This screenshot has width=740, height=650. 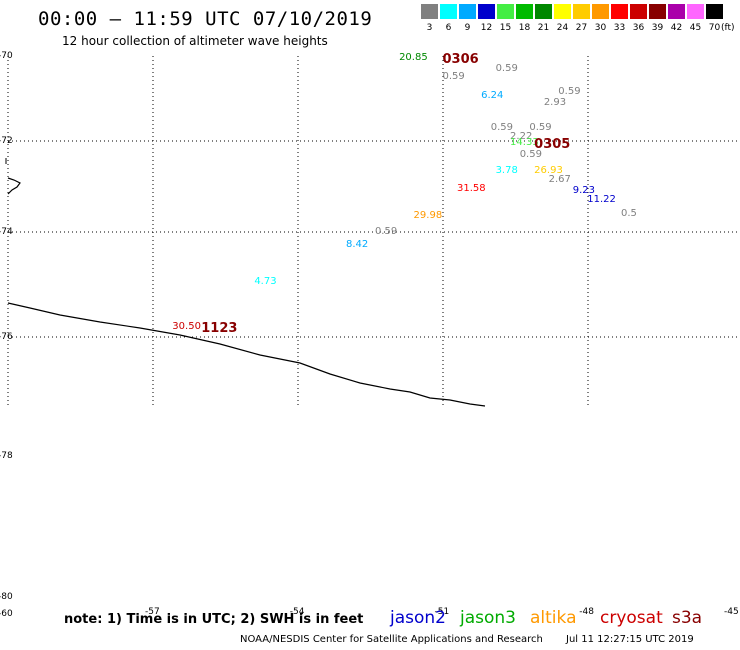 I want to click on legend-unit: (ft), so click(x=728, y=28).